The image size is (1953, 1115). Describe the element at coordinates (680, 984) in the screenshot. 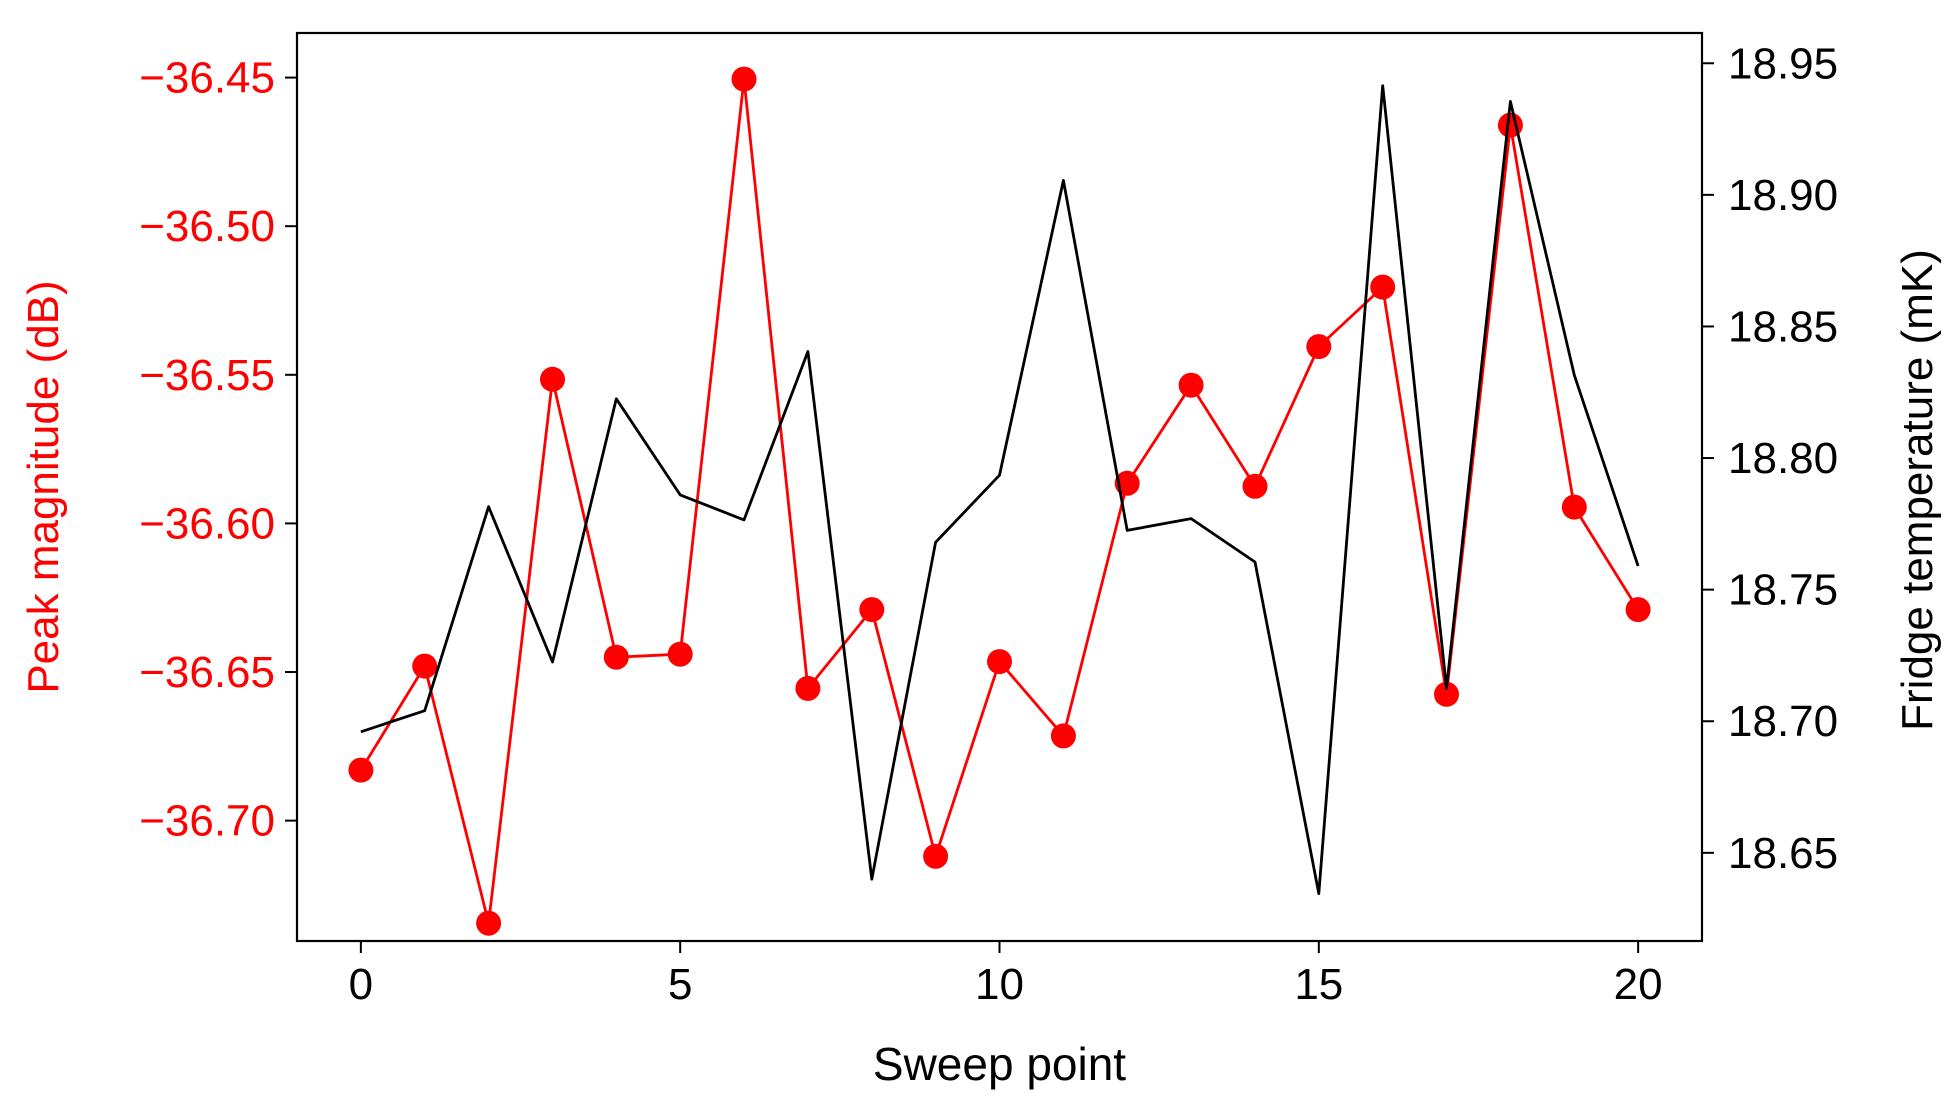

I see `x-tick-label: 5` at that location.